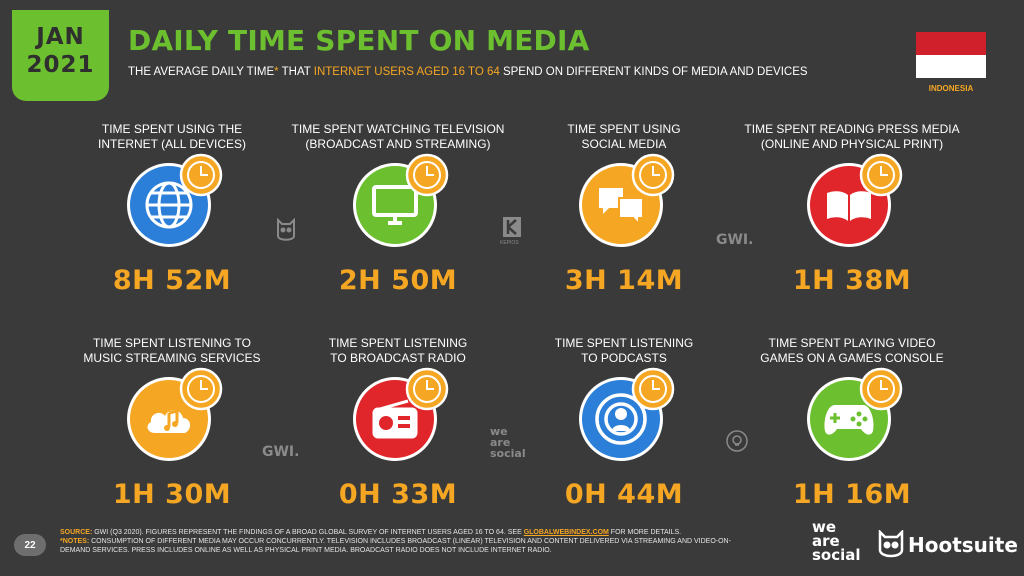 The image size is (1024, 576). I want to click on kepios-watermark-label: KEPIOS, so click(509, 243).